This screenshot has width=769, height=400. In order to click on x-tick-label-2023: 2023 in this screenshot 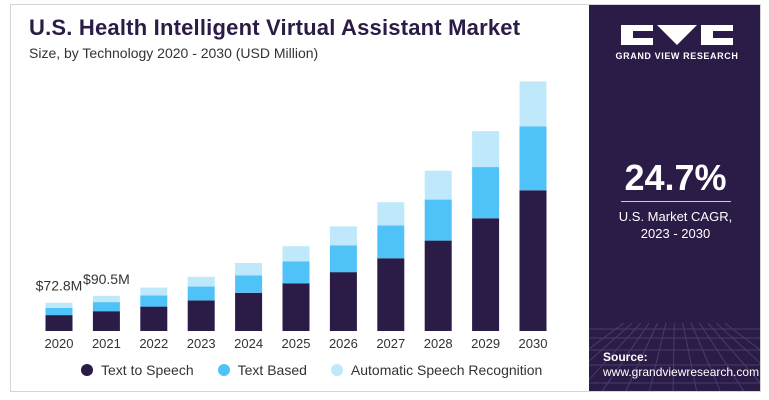, I will do `click(201, 343)`.